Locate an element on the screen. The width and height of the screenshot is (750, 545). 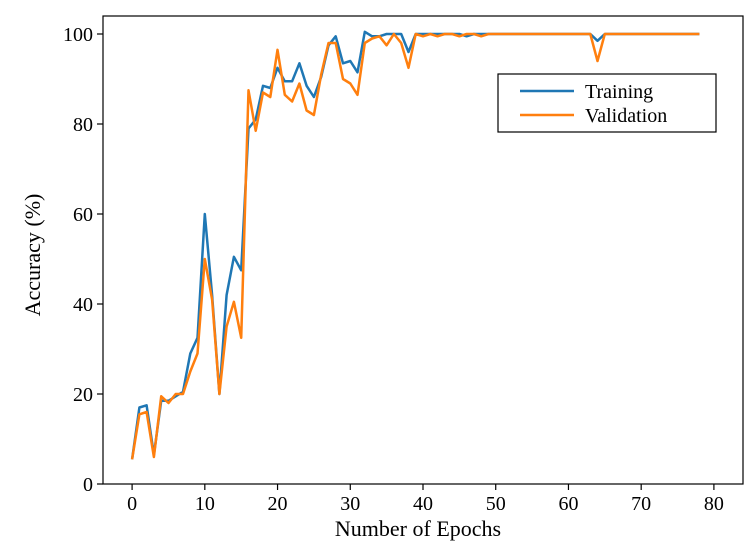
x-tick-label: 10 is located at coordinates (205, 504).